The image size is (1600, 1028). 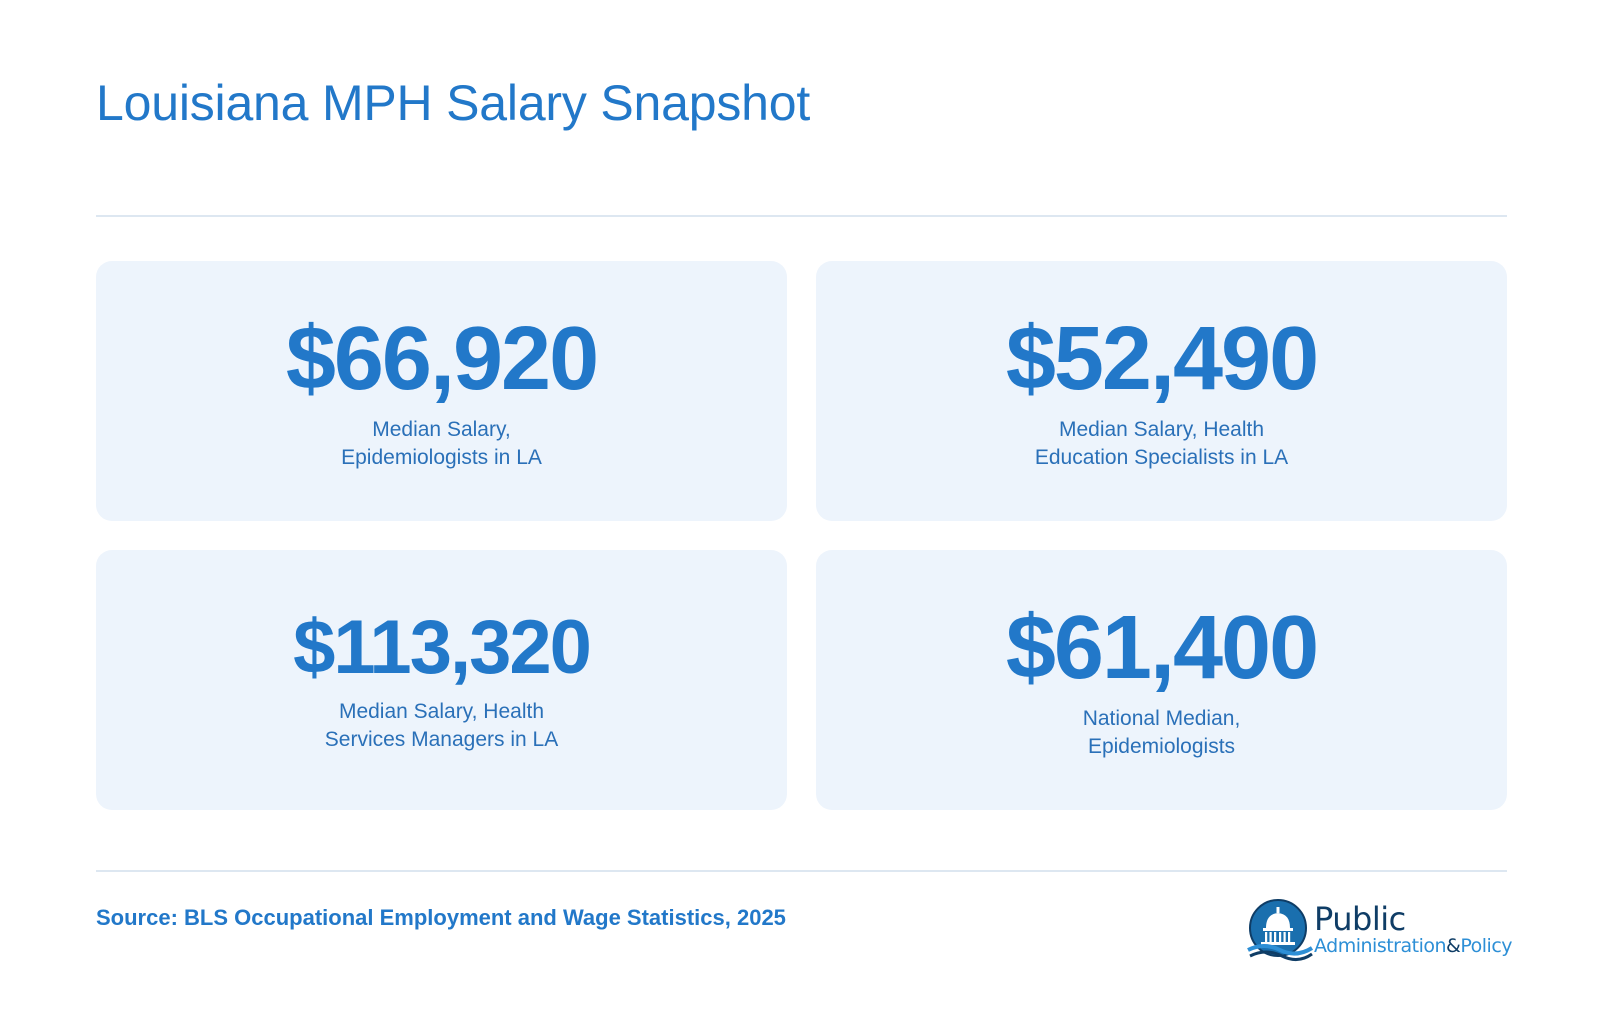 I want to click on page-title: Louisiana MPH Salary Snapshot, so click(x=453, y=103).